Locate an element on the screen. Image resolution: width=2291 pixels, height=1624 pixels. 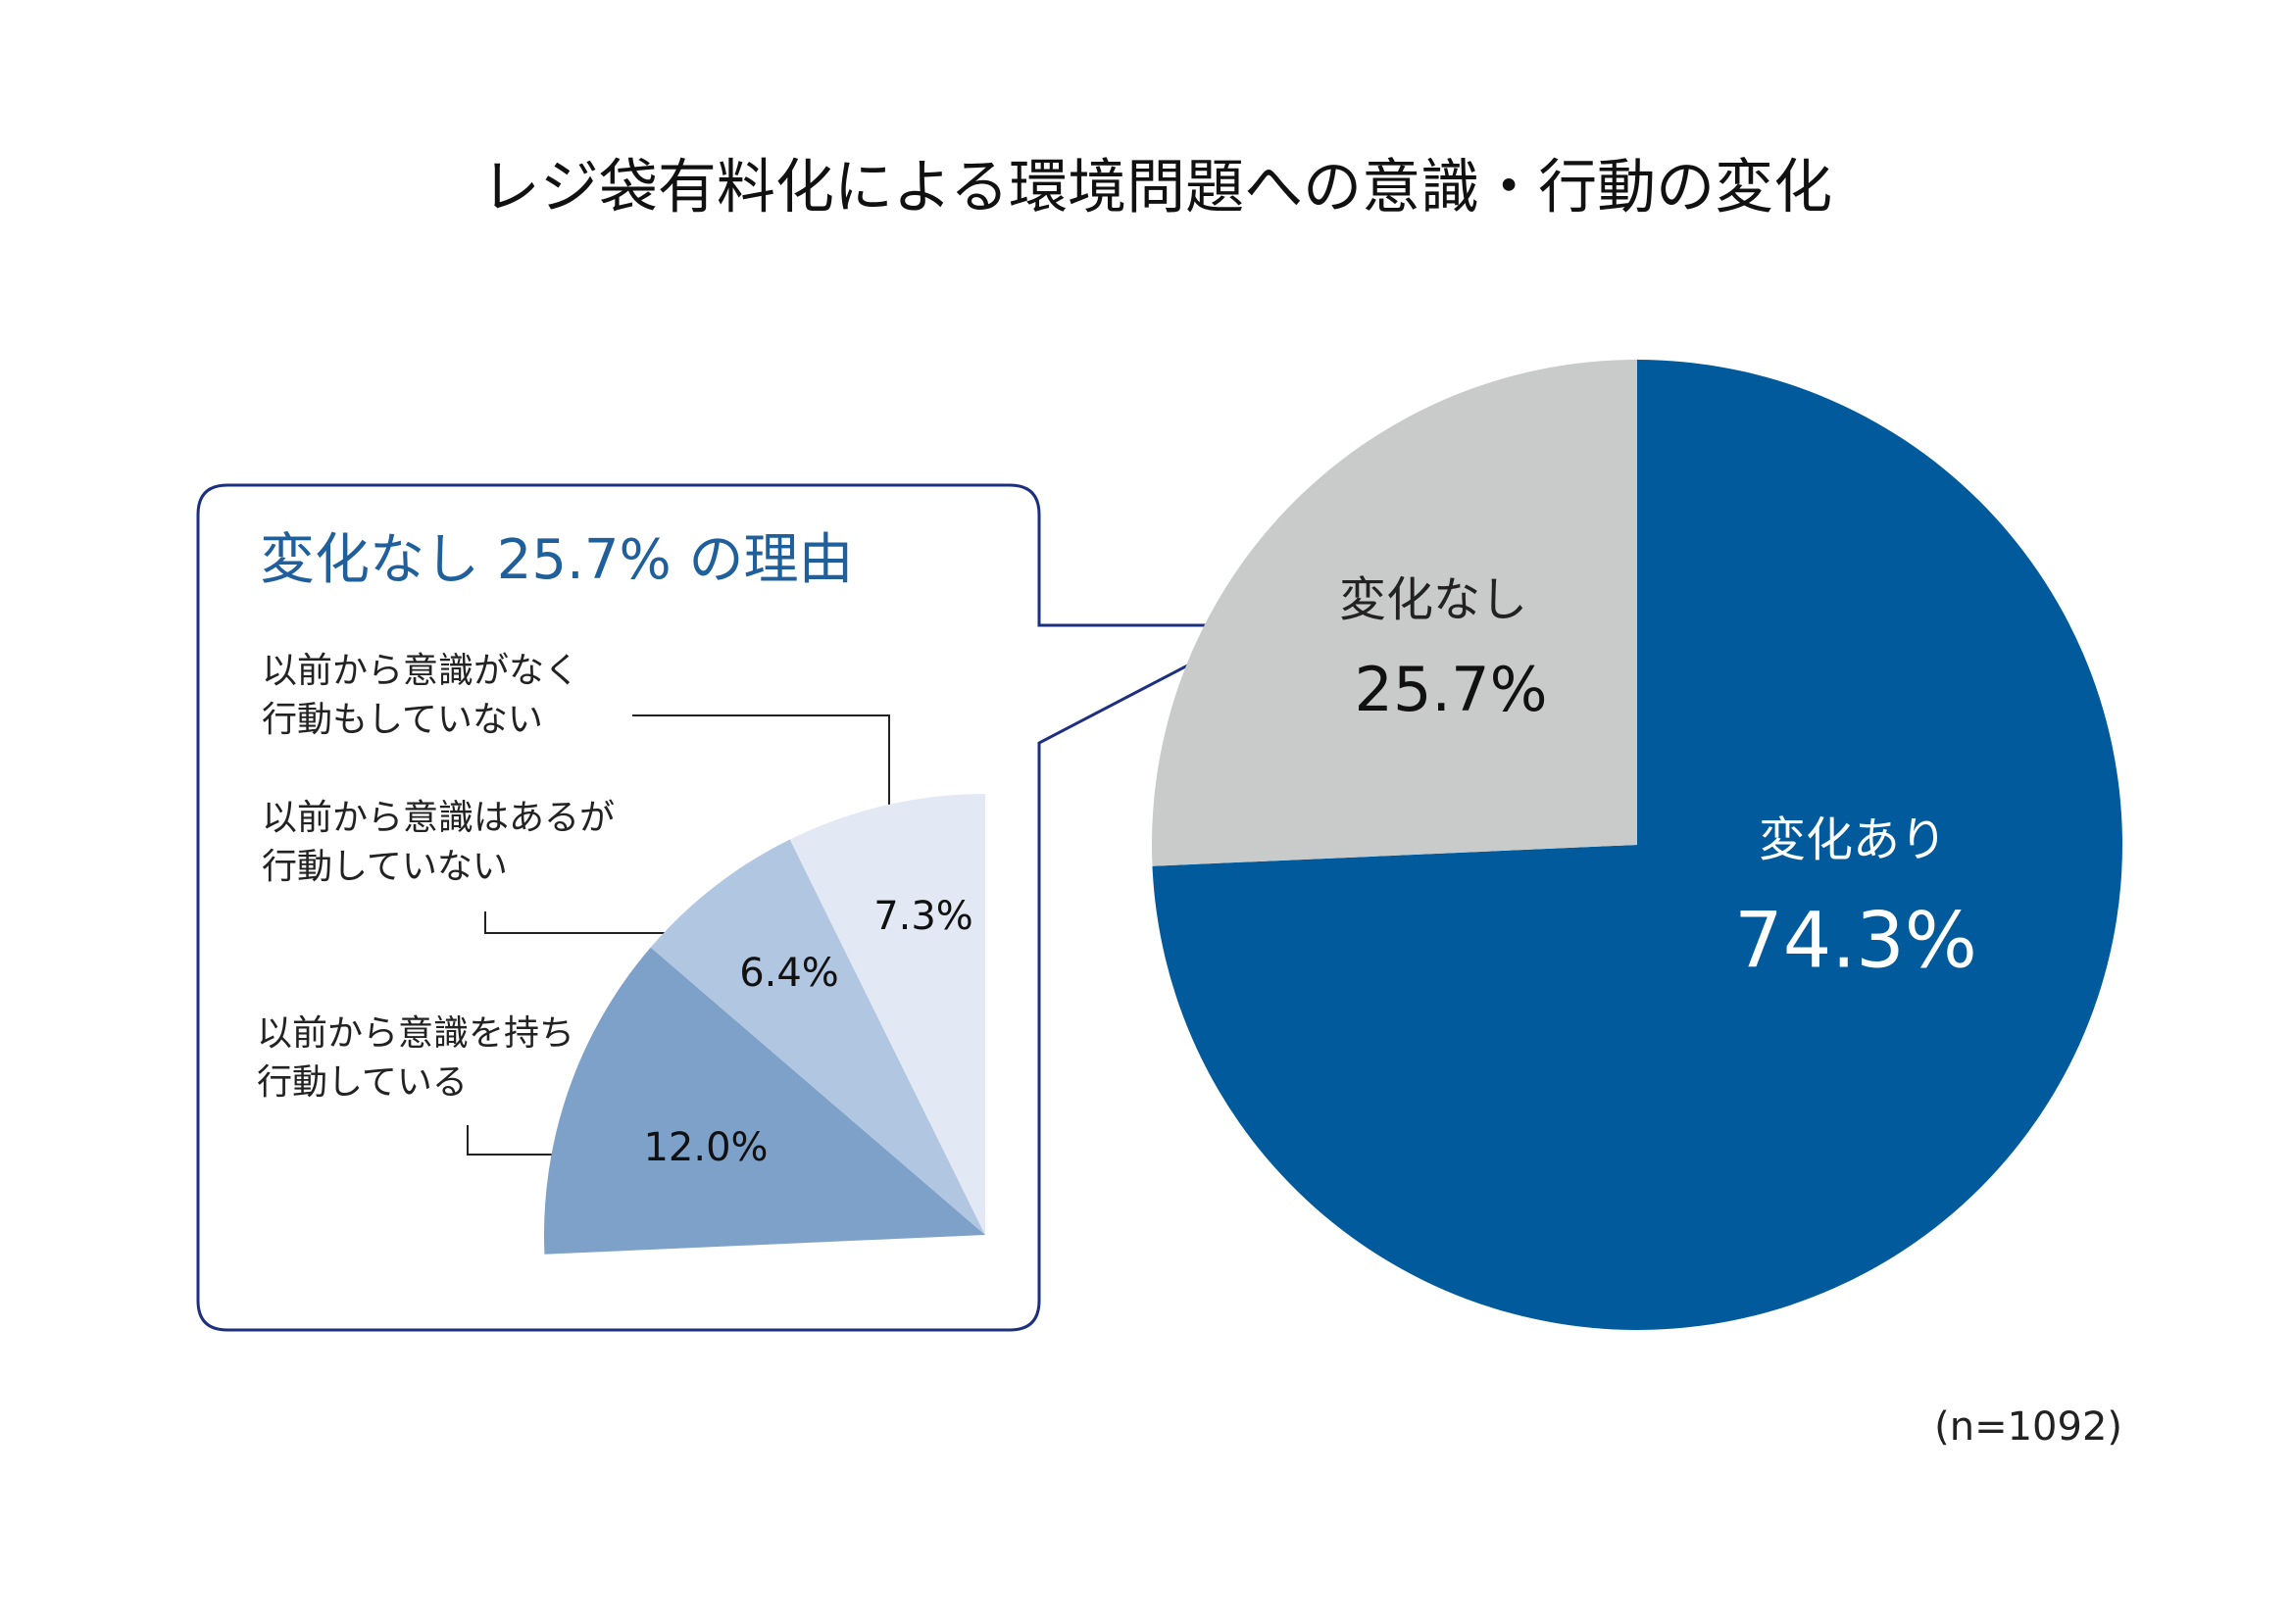
value-label: 12.0% is located at coordinates (706, 1147).